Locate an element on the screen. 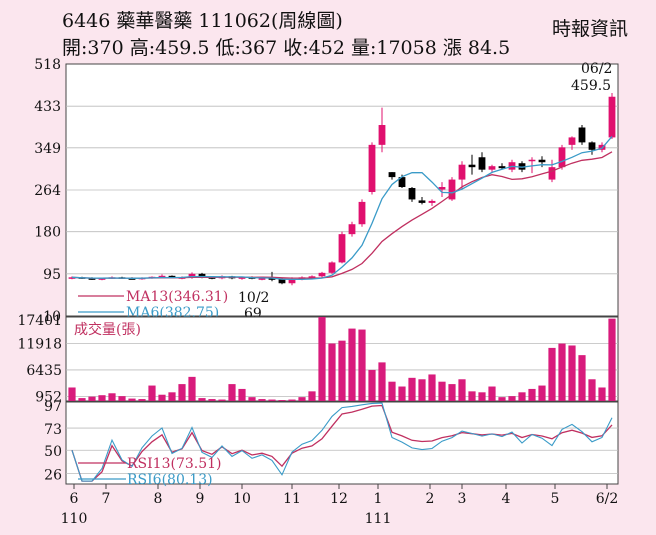 This screenshot has width=656, height=535. rsi-y-tick: 73 is located at coordinates (53, 430).